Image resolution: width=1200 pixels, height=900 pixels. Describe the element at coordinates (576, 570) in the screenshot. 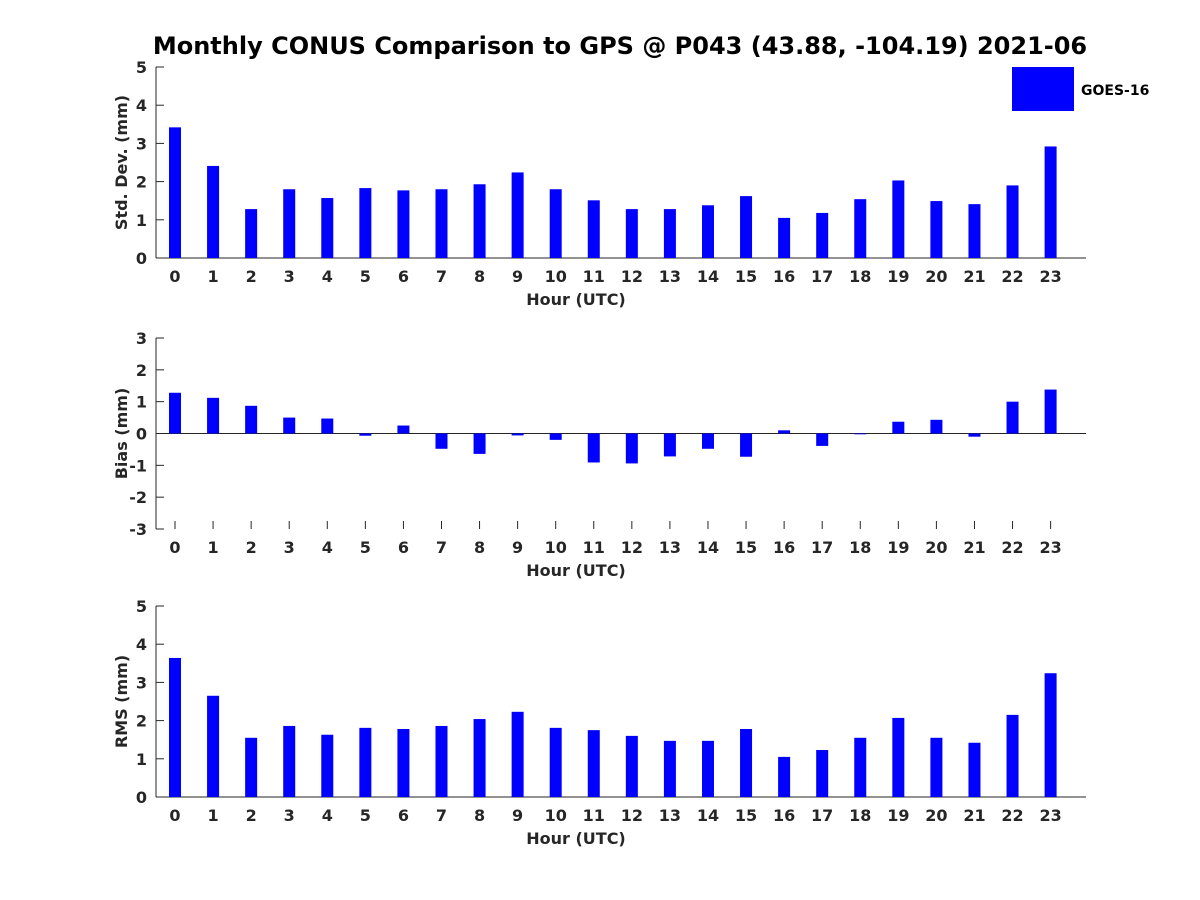

I see `x-axis-label: Hour (UTC)` at that location.